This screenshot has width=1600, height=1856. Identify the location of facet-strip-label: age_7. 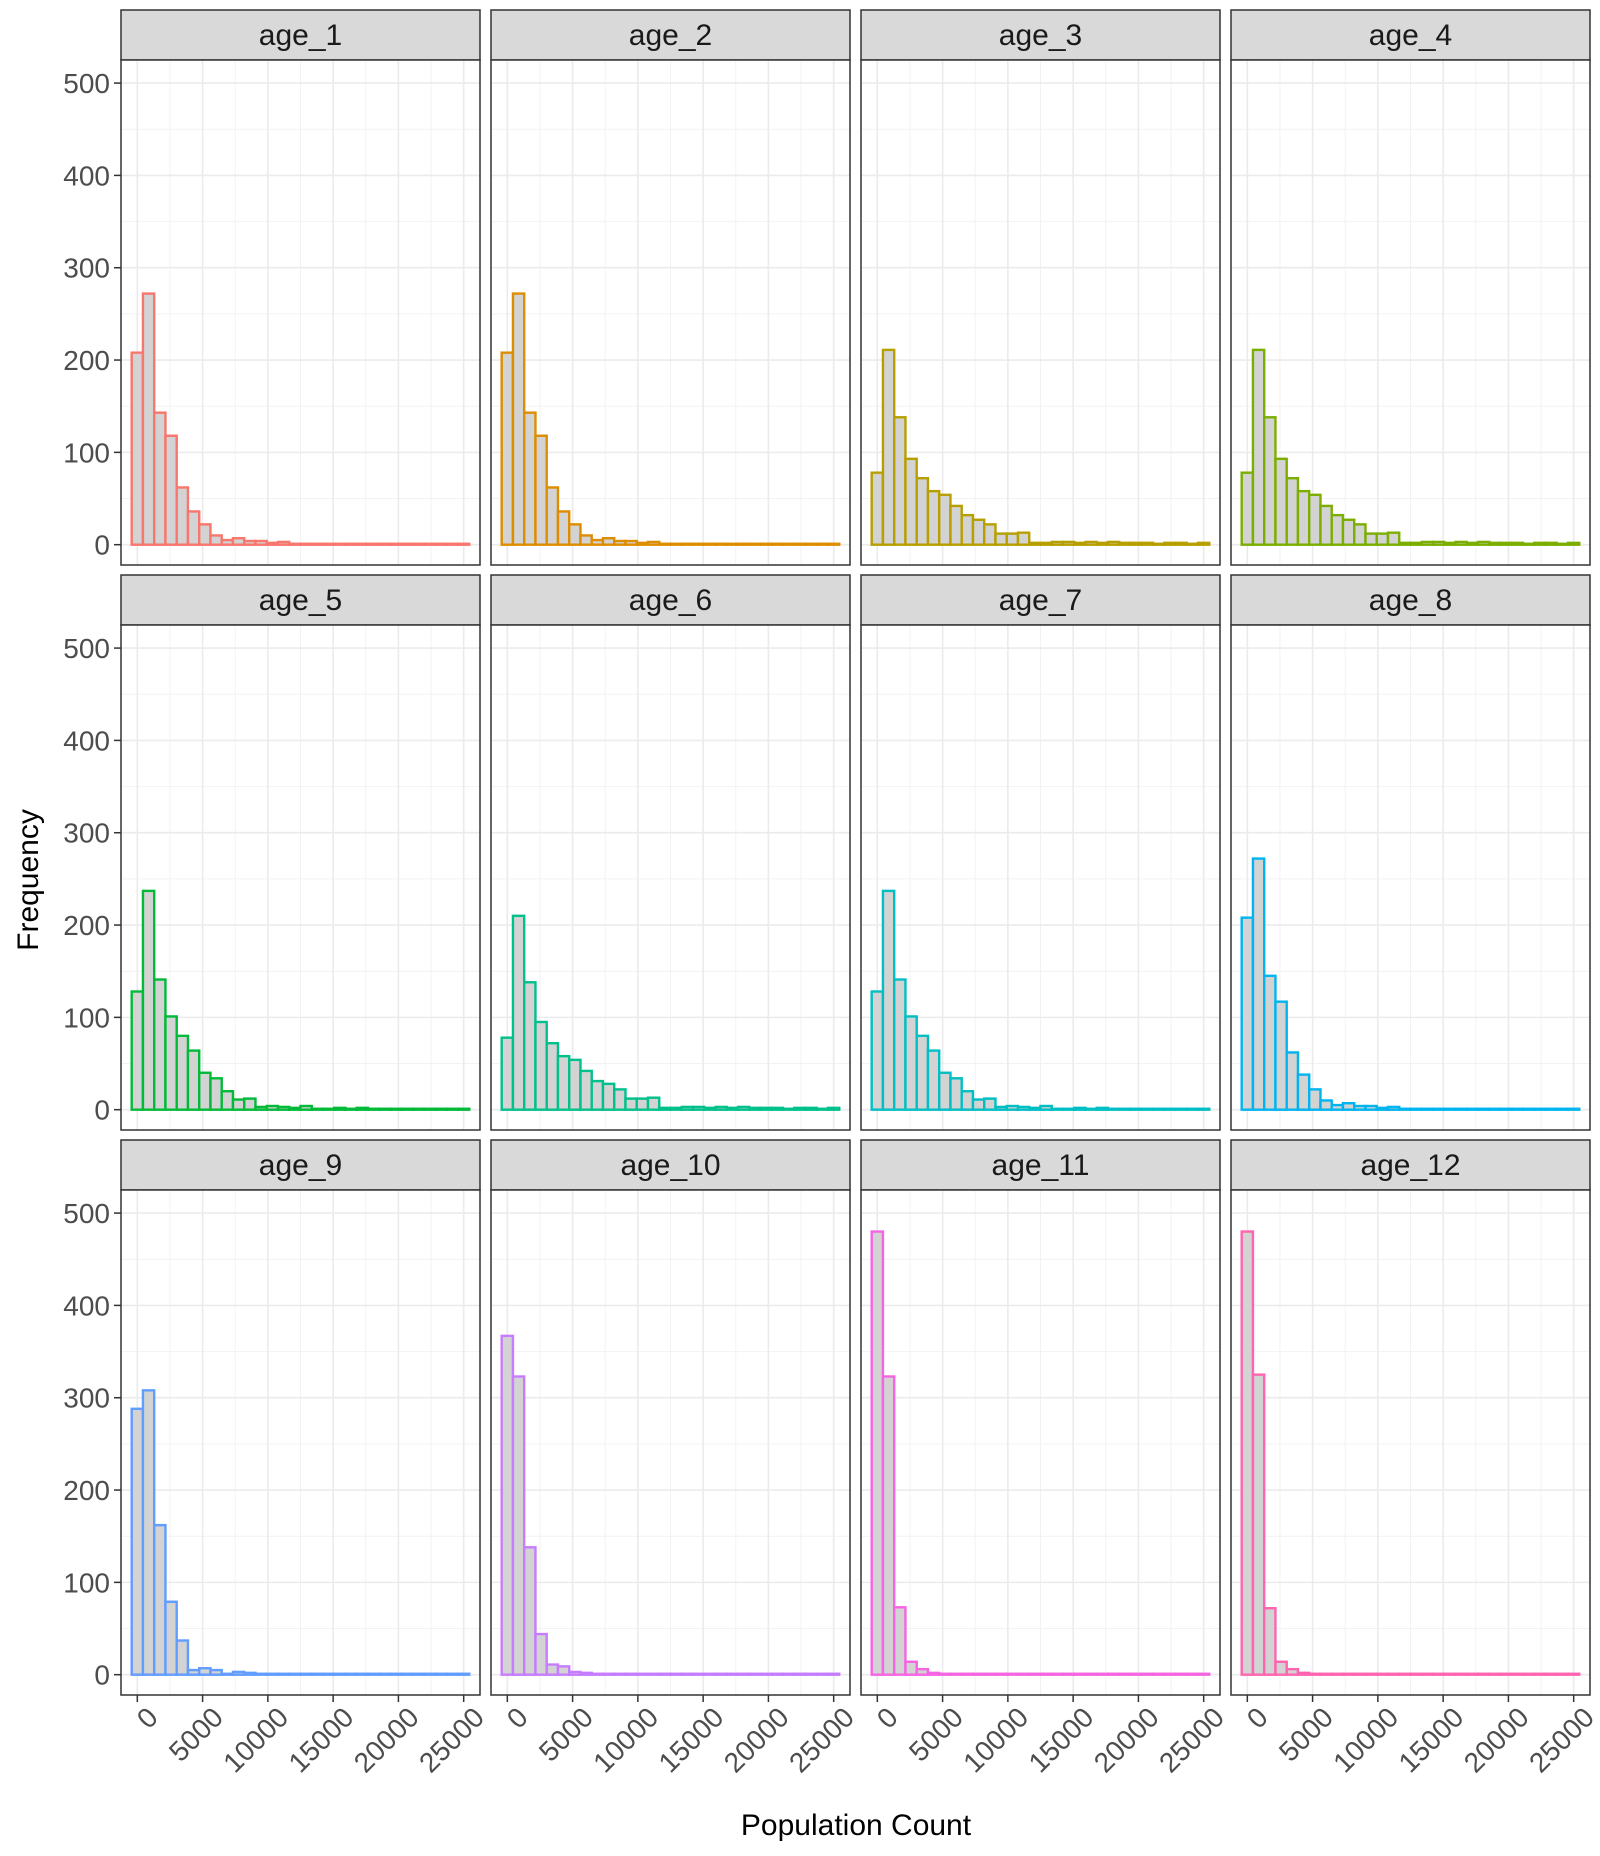
(1040, 600).